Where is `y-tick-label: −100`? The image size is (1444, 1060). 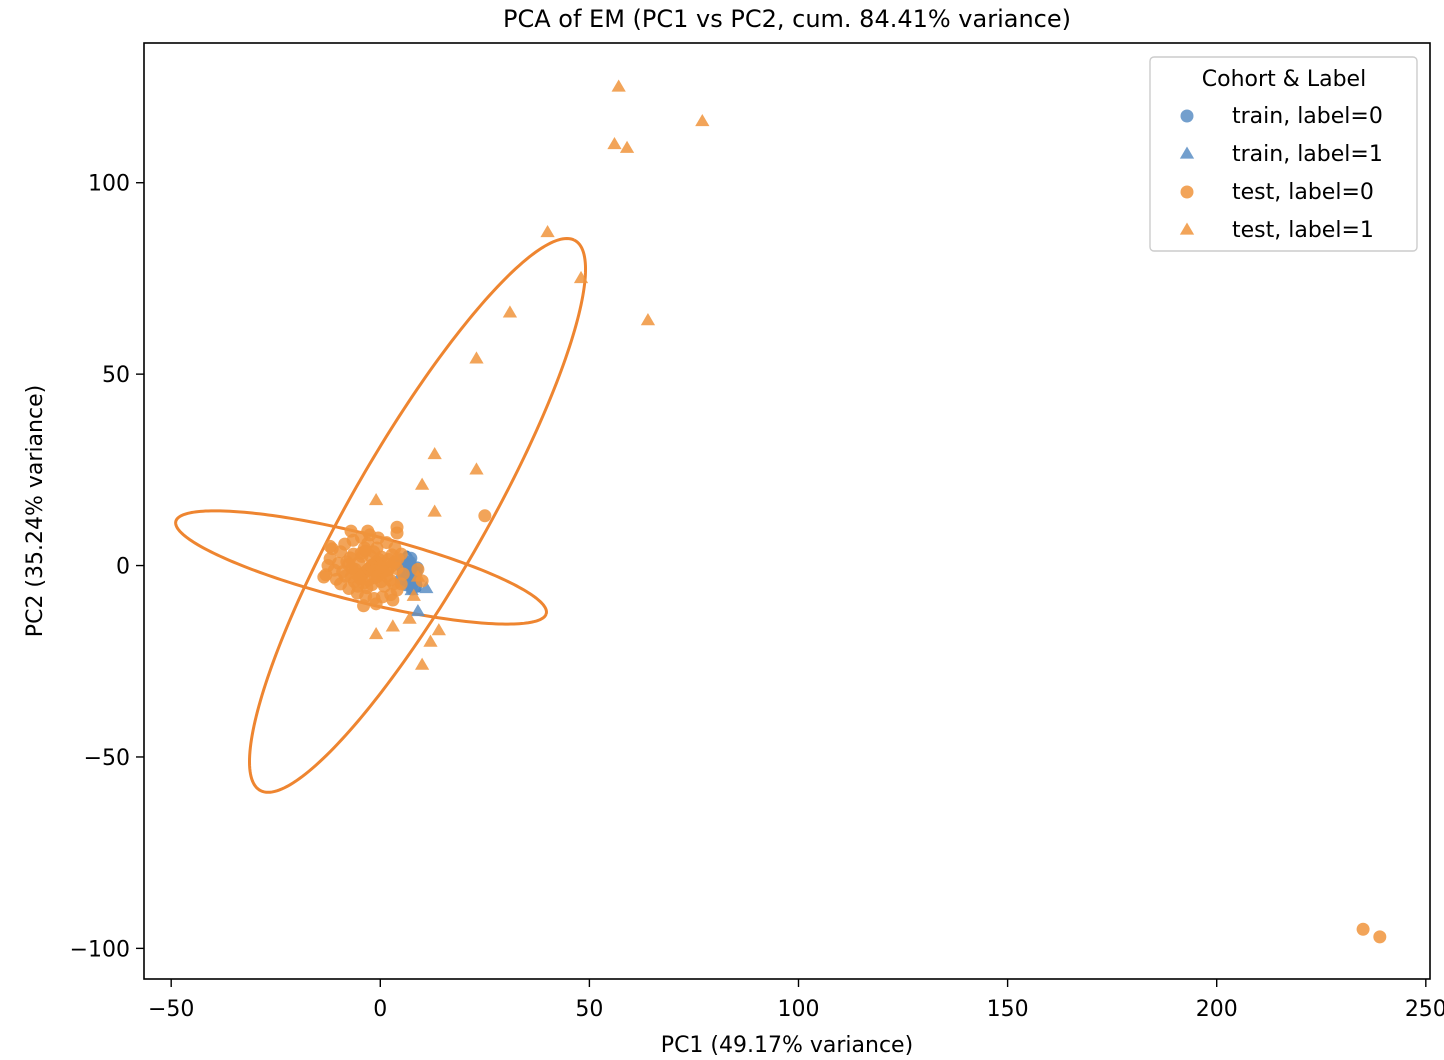 y-tick-label: −100 is located at coordinates (100, 949).